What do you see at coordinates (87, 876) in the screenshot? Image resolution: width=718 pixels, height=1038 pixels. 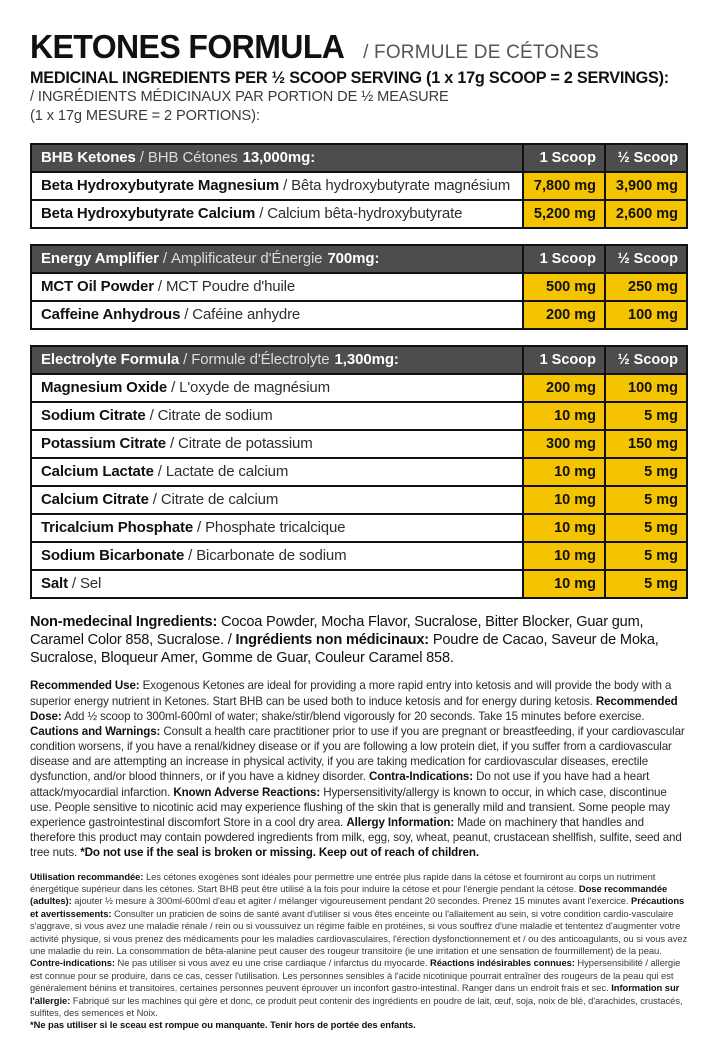 I see `utilisation-label: Utilisation recommandée:` at bounding box center [87, 876].